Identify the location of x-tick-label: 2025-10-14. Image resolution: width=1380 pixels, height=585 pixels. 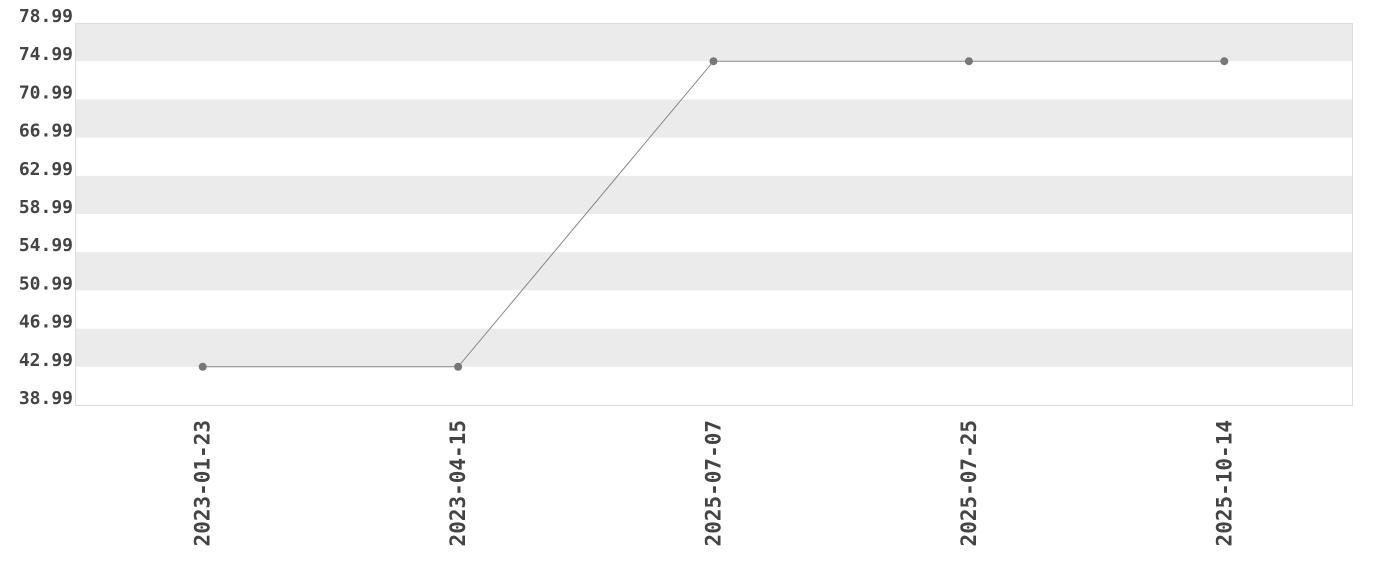
(1224, 483).